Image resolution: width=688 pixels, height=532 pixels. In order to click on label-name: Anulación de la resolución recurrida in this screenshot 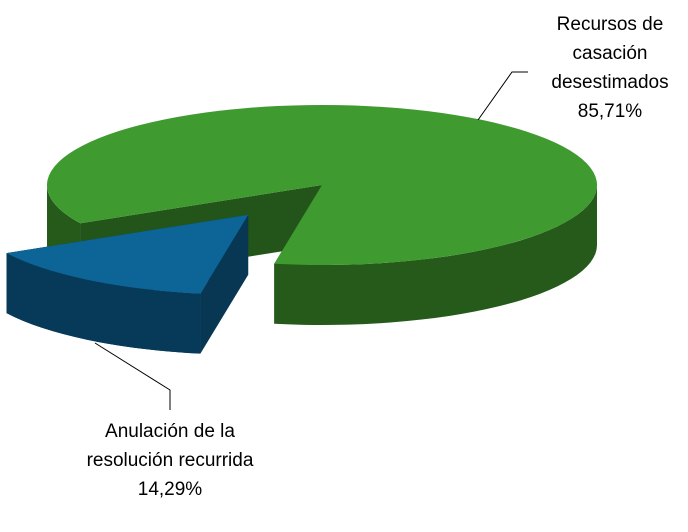, I will do `click(170, 446)`.